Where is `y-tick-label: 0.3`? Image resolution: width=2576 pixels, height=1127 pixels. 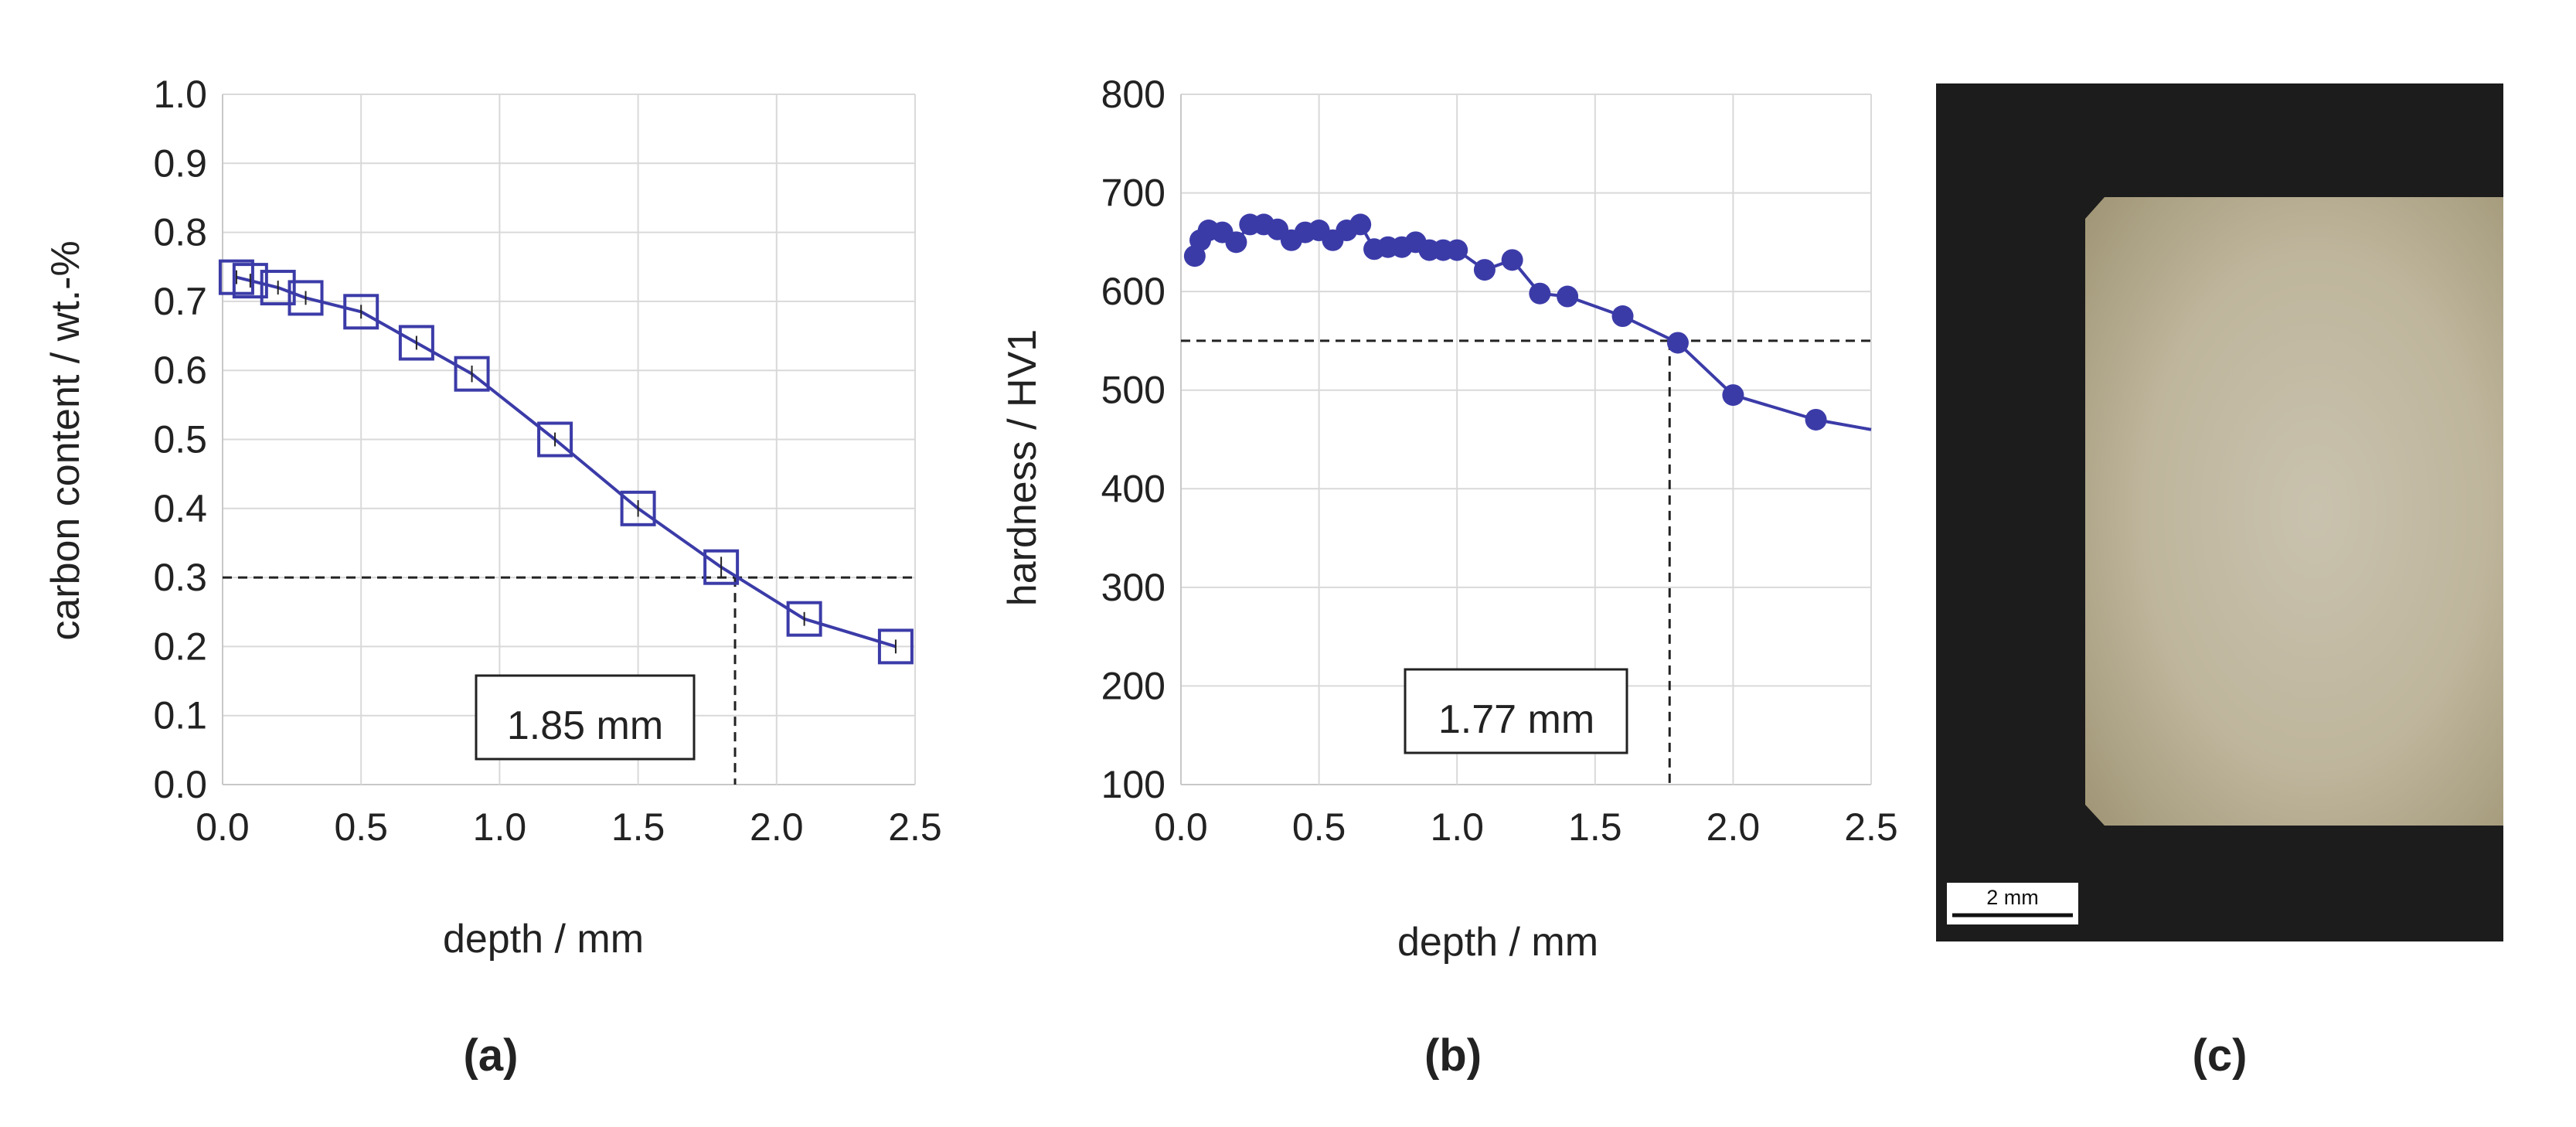 y-tick-label: 0.3 is located at coordinates (180, 578).